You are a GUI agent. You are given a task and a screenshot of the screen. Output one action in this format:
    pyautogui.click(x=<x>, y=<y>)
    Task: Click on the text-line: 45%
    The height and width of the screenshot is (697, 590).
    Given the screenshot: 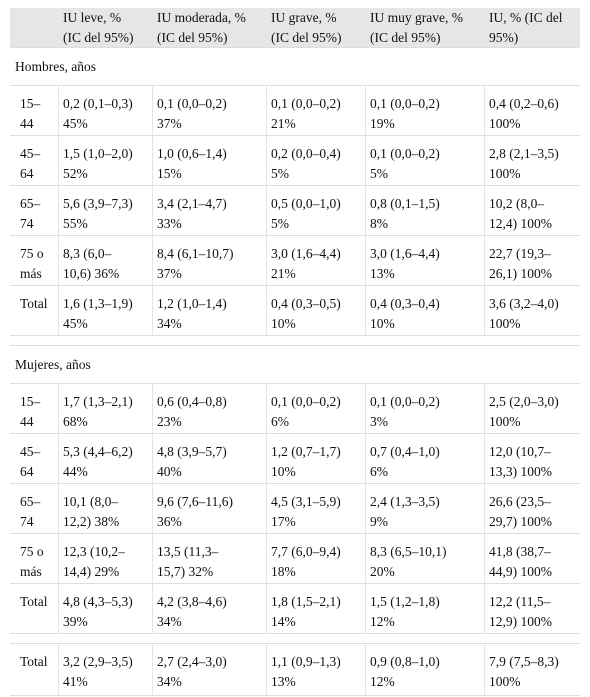 What is the action you would take?
    pyautogui.click(x=75, y=323)
    